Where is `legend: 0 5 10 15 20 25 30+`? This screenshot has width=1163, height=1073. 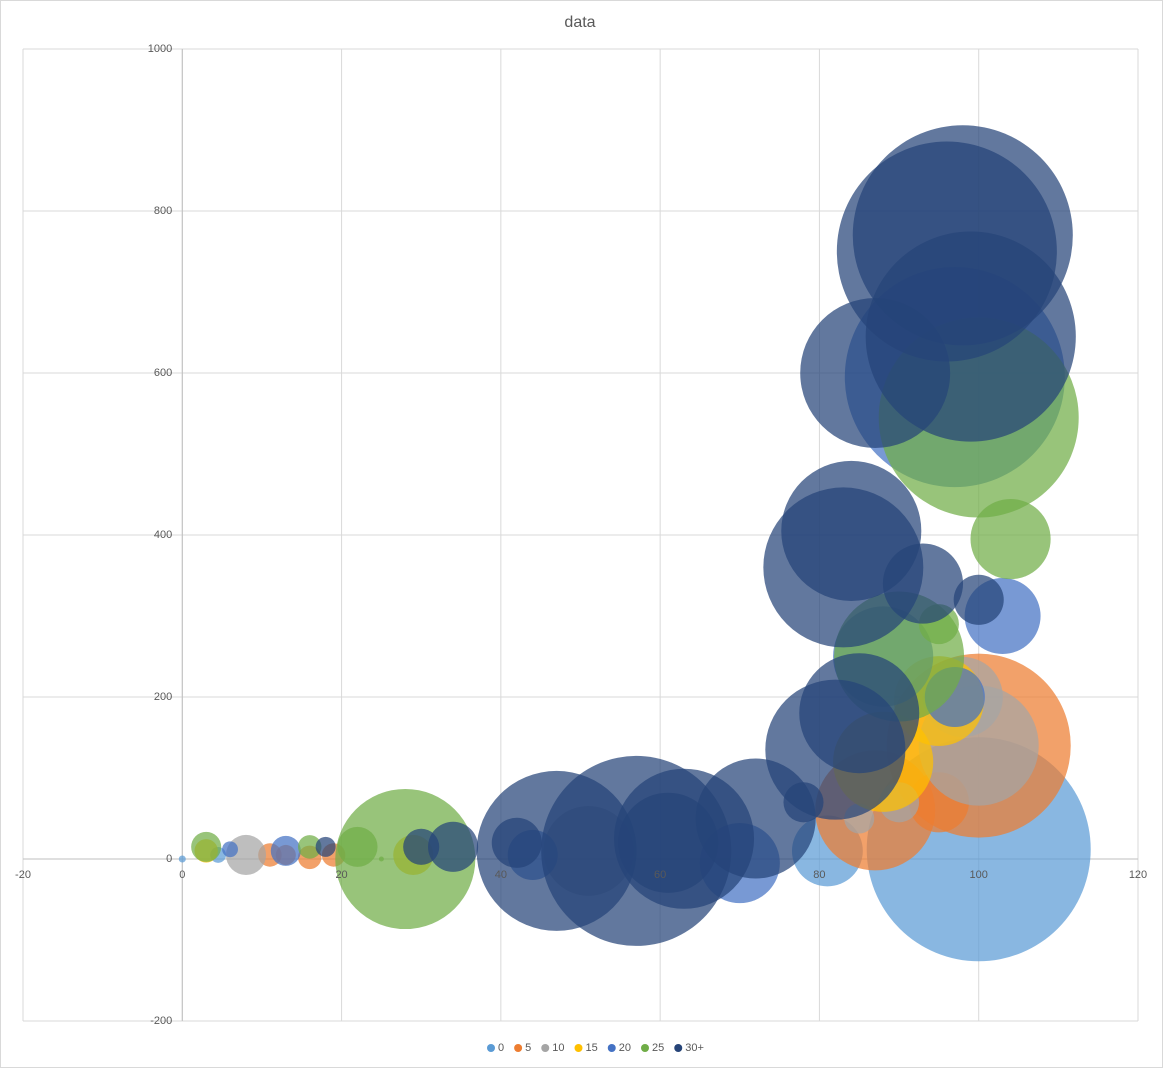
legend: 0 5 10 15 20 25 30+ is located at coordinates (595, 1048).